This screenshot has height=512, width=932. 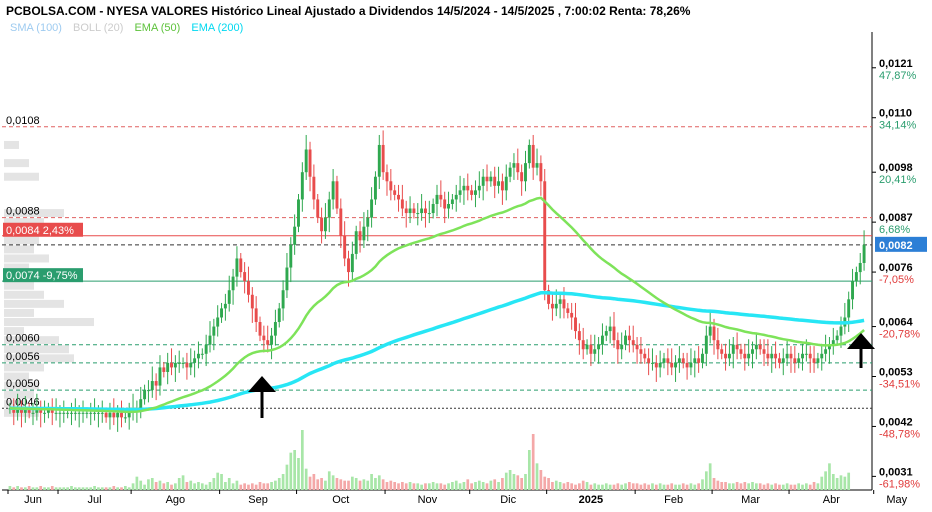 What do you see at coordinates (42, 276) in the screenshot?
I see `reference-label: 0,0074 -9,75%` at bounding box center [42, 276].